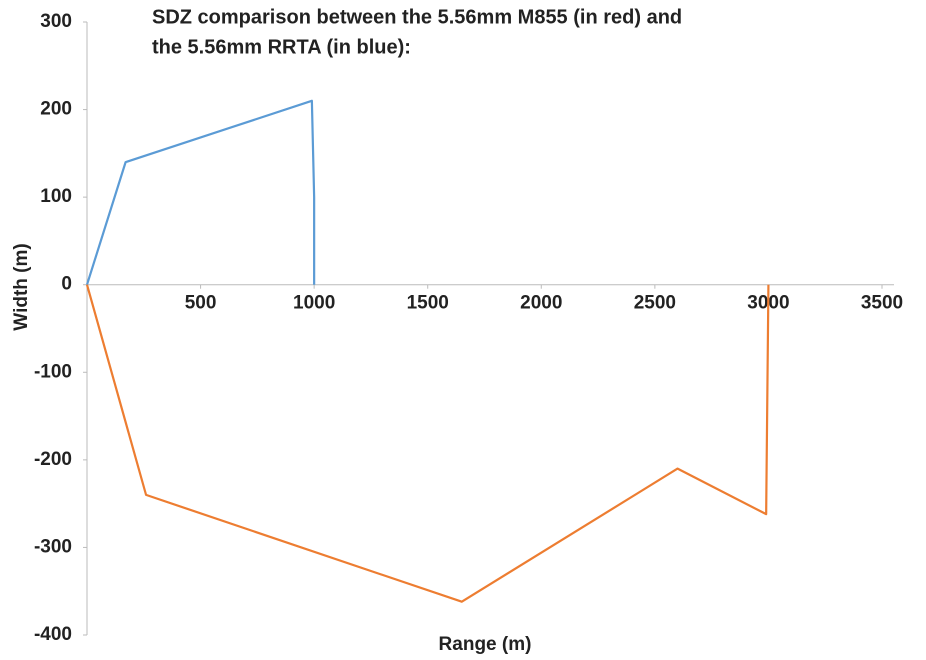 The width and height of the screenshot is (926, 660). What do you see at coordinates (281, 47) in the screenshot?
I see `chart-title: the 5.56mm RRTA (in blue):` at bounding box center [281, 47].